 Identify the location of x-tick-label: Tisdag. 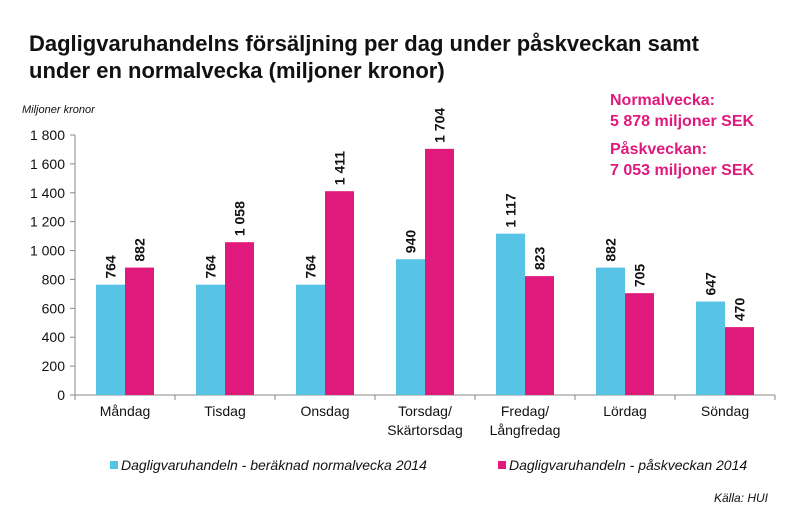
(225, 411).